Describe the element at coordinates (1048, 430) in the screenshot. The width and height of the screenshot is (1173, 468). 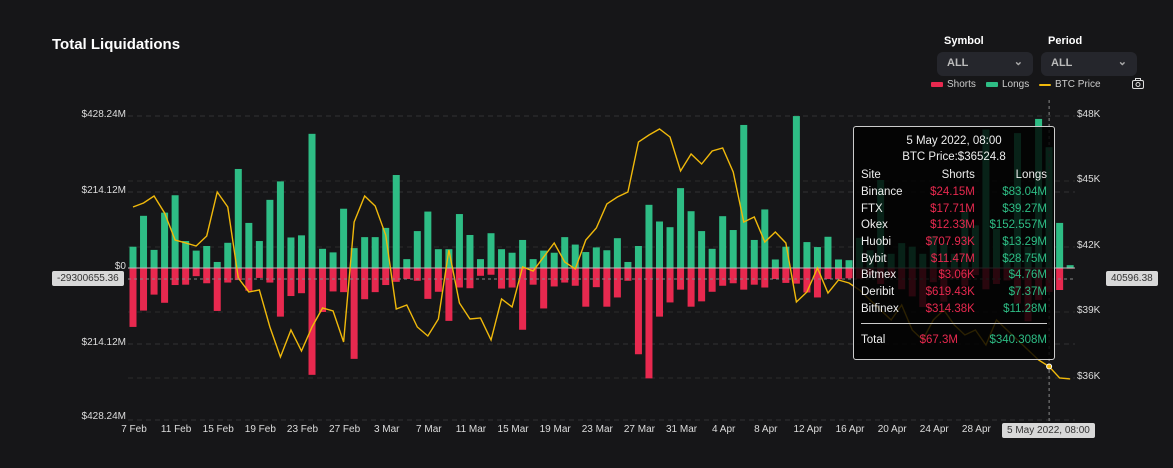
I see `crosshair-date-label: 5 May 2022, 08:00` at that location.